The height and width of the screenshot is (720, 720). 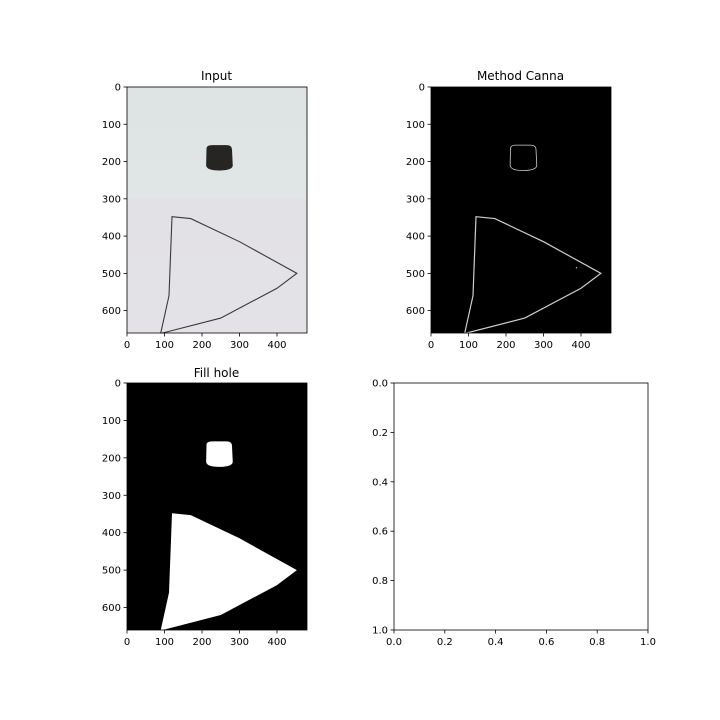 I want to click on panel-fill-axes: 0 100 200 300 400 0 100 200 300 400 500 600, so click(x=194, y=514).